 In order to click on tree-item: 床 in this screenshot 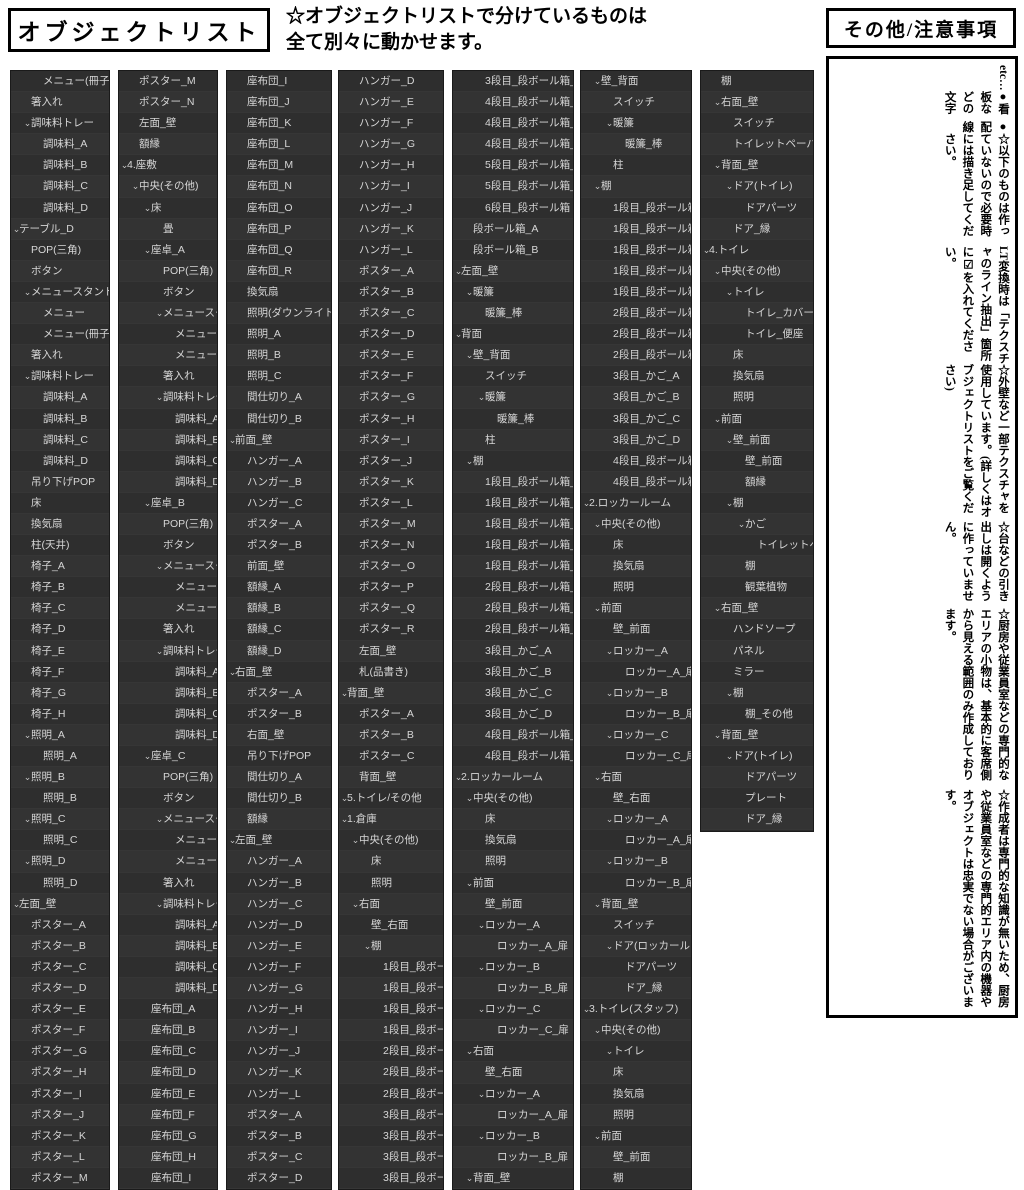, I will do `click(757, 356)`.